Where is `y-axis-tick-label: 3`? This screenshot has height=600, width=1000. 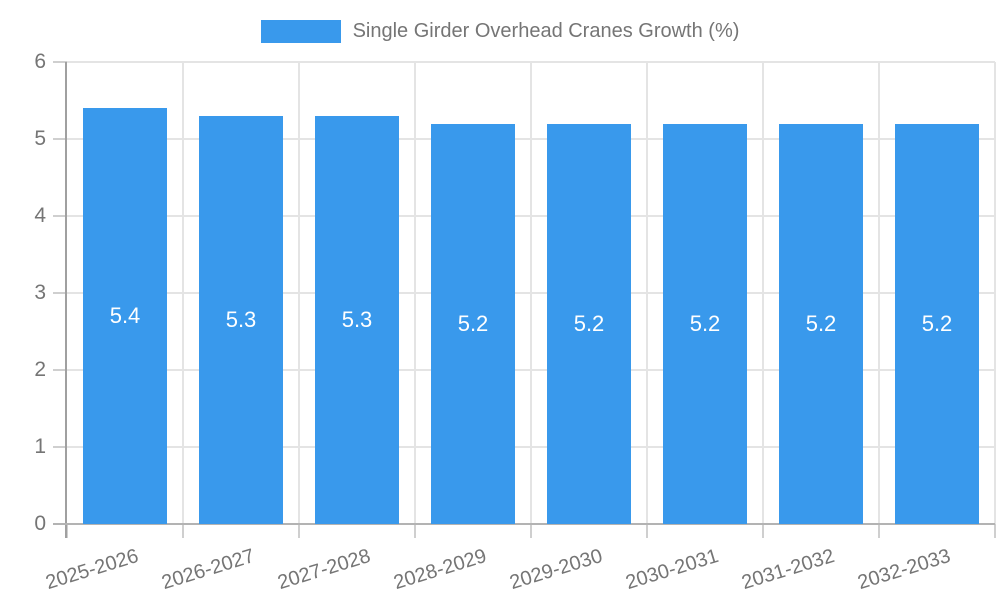
y-axis-tick-label: 3 is located at coordinates (40, 292).